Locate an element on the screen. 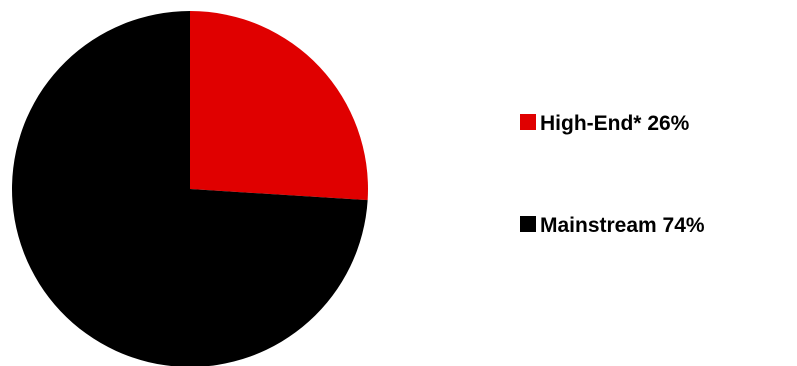  legend-swatch-high-end is located at coordinates (528, 122).